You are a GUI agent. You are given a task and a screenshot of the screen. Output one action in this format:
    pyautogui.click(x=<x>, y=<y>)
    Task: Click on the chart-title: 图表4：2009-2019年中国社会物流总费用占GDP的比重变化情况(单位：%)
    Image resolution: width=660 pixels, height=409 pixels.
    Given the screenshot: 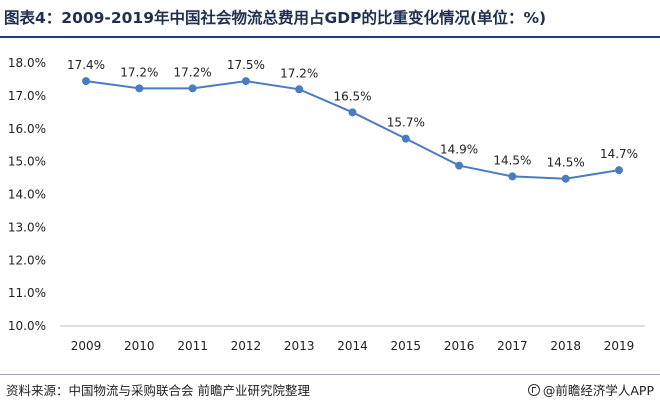 What is the action you would take?
    pyautogui.click(x=275, y=18)
    